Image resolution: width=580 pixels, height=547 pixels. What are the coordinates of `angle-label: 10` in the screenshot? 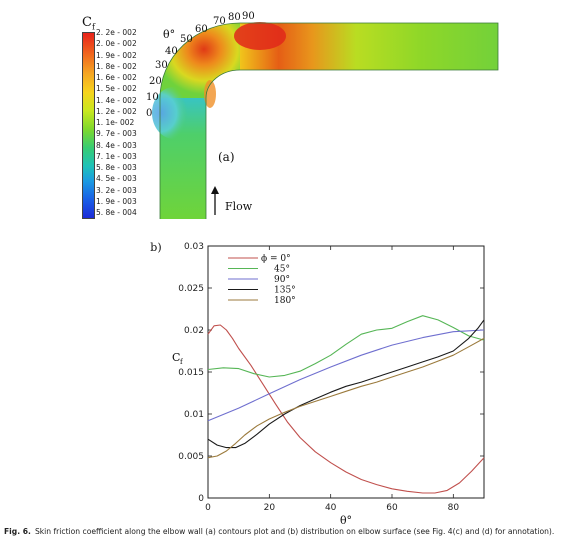 It's located at (152, 97).